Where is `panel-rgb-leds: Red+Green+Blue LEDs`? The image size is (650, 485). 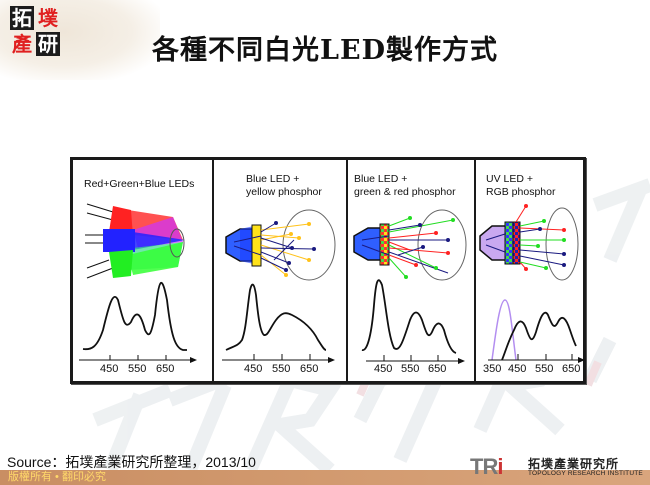
panel-rgb-leds: Red+Green+Blue LEDs is located at coordinates (142, 270).